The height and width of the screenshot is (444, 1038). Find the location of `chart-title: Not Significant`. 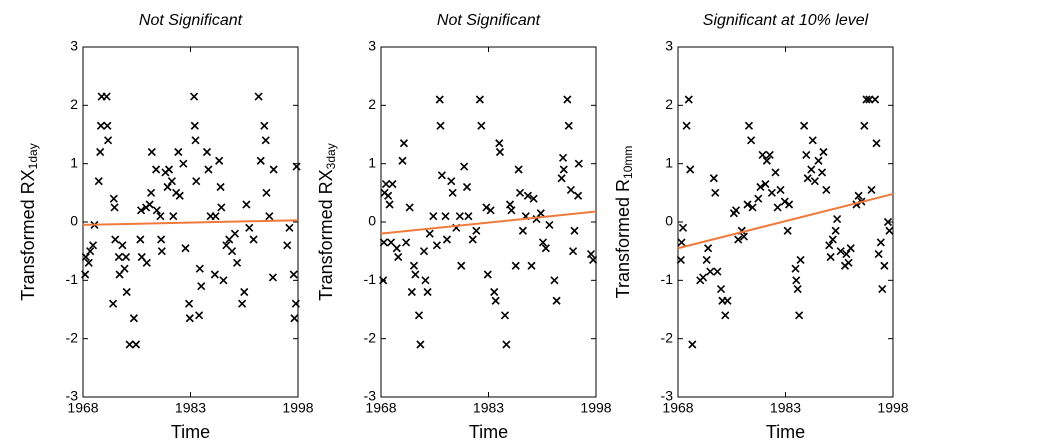

chart-title: Not Significant is located at coordinates (191, 20).